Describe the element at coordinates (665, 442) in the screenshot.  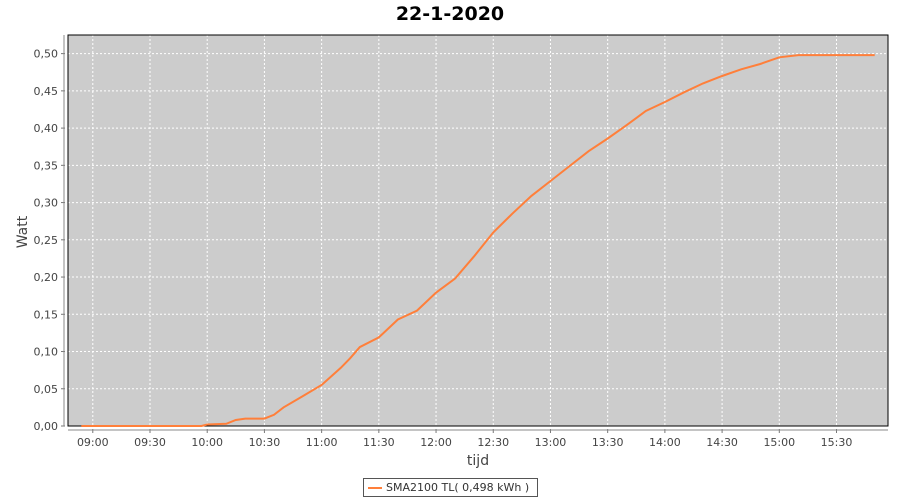
I see `x-tick-label: 14:00` at that location.